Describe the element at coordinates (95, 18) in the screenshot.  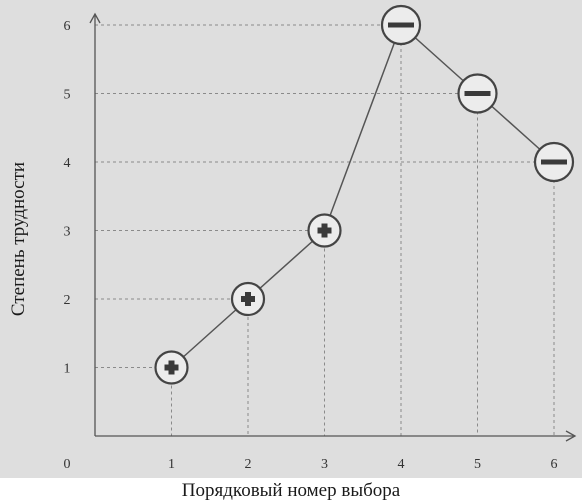
I see `y-axis-arrow` at that location.